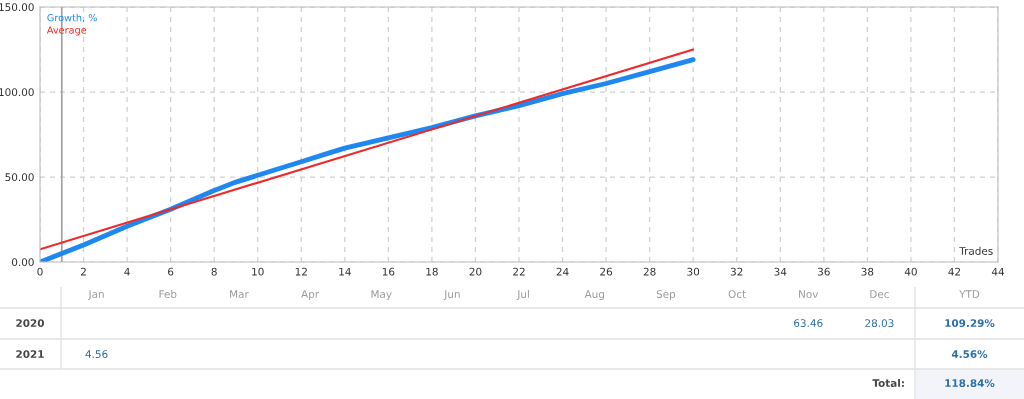  What do you see at coordinates (301, 271) in the screenshot?
I see `x-tick-label: 12` at bounding box center [301, 271].